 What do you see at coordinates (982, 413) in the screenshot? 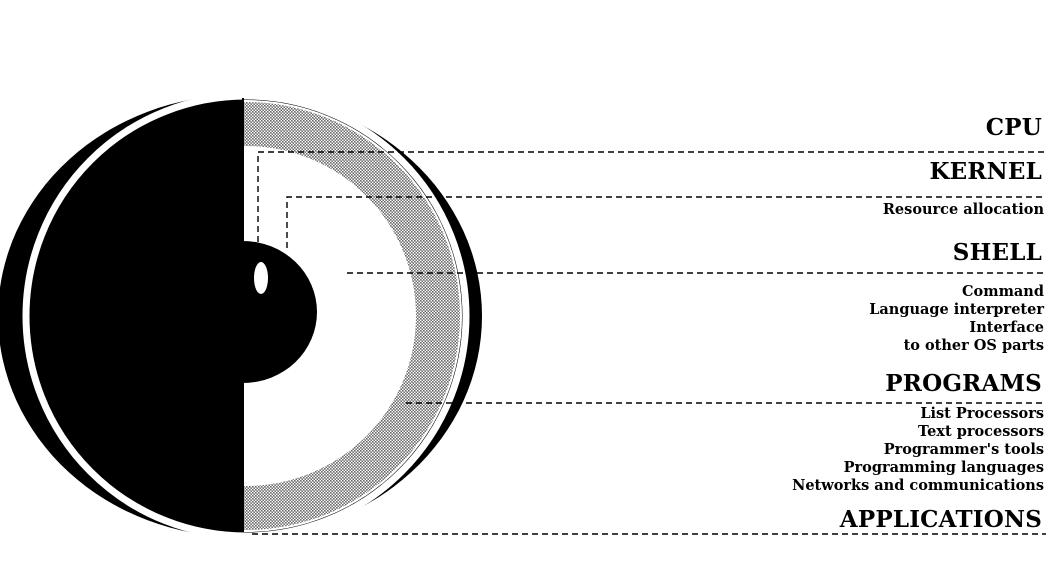
I see `programs-detail-line: List Processors` at bounding box center [982, 413].